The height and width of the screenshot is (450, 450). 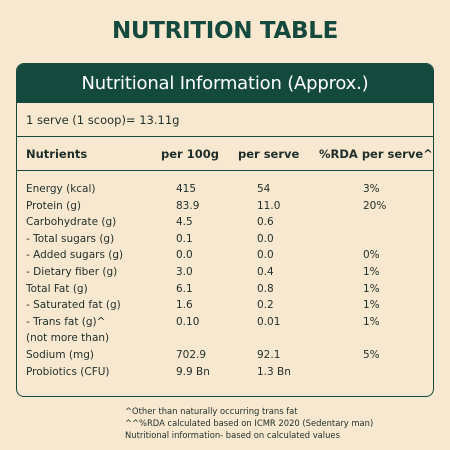 I want to click on cell-per-serve: 54, so click(x=264, y=189).